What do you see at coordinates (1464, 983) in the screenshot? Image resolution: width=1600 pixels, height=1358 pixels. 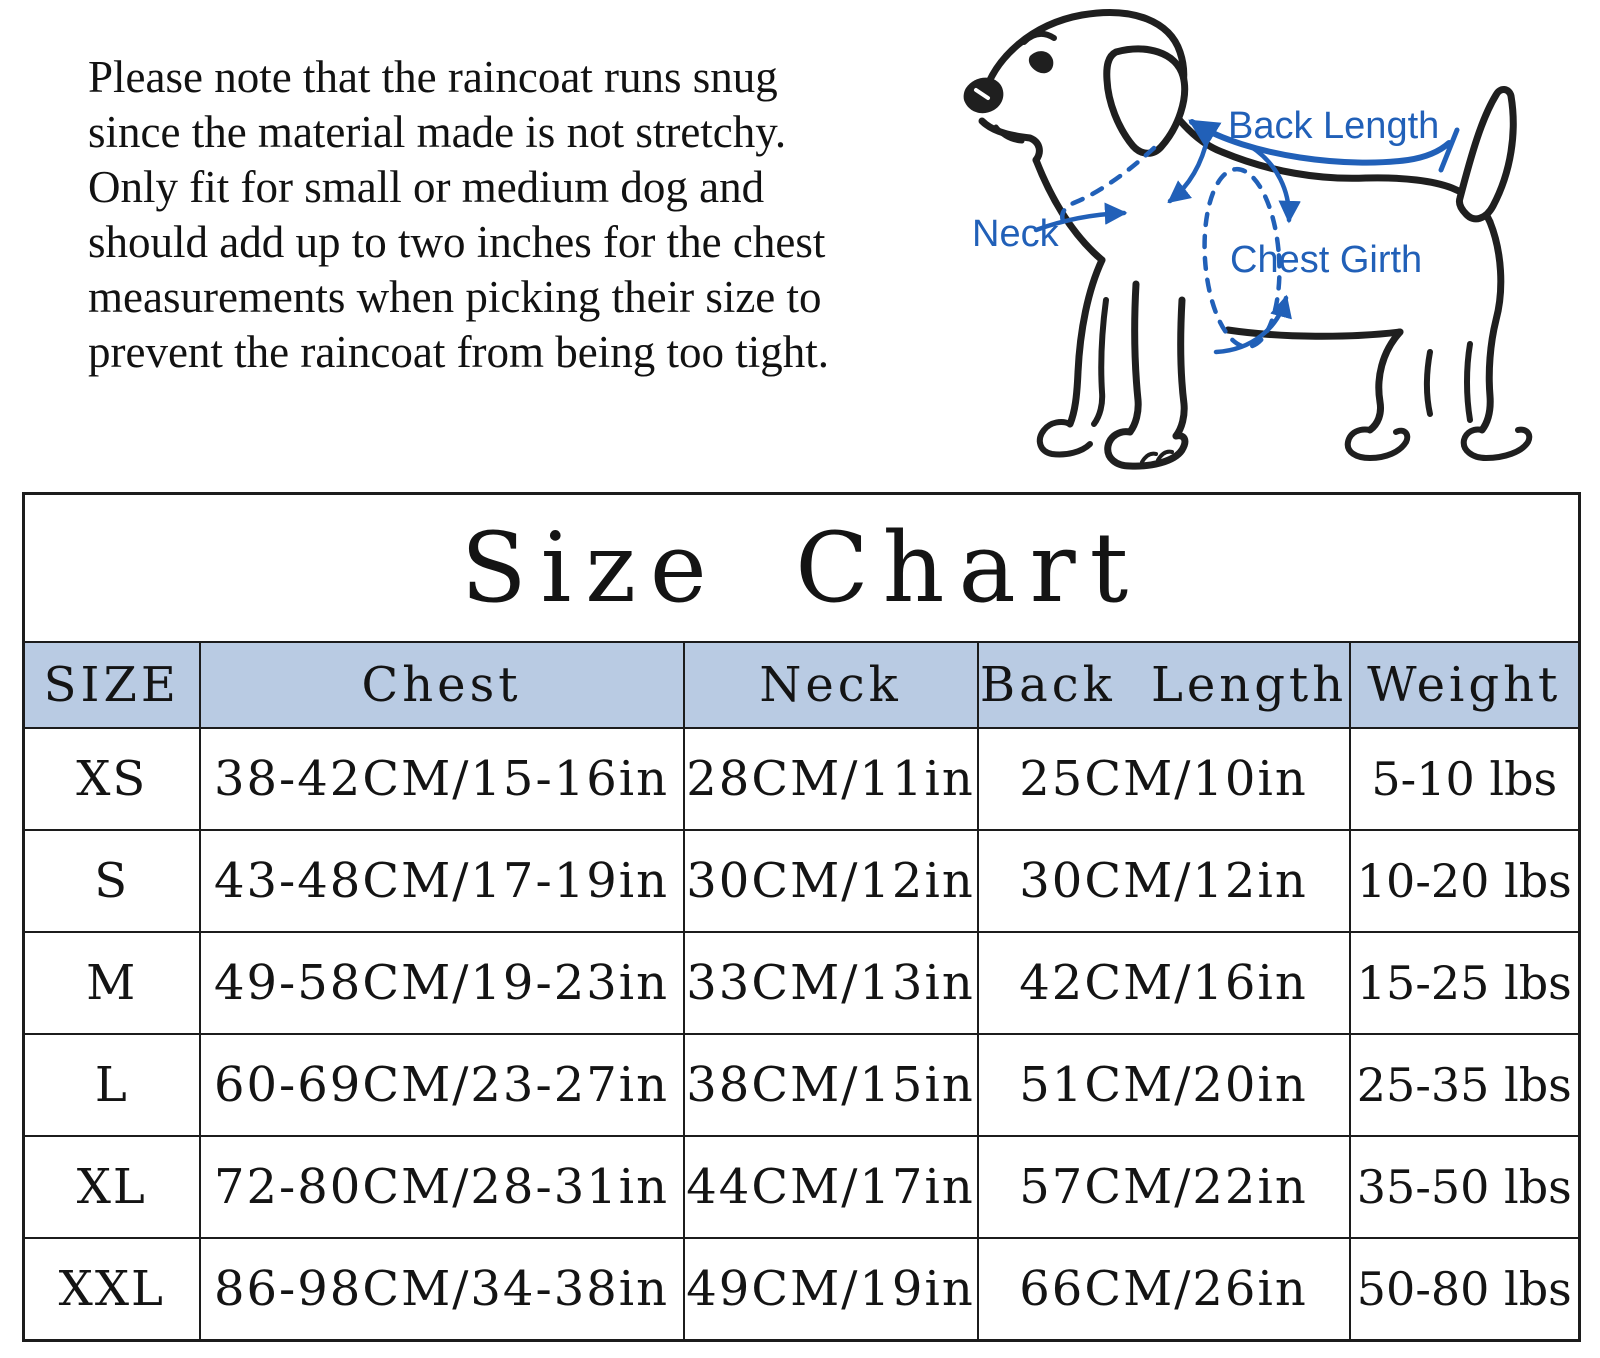 I see `cell-weight: 15-25 lbs` at bounding box center [1464, 983].